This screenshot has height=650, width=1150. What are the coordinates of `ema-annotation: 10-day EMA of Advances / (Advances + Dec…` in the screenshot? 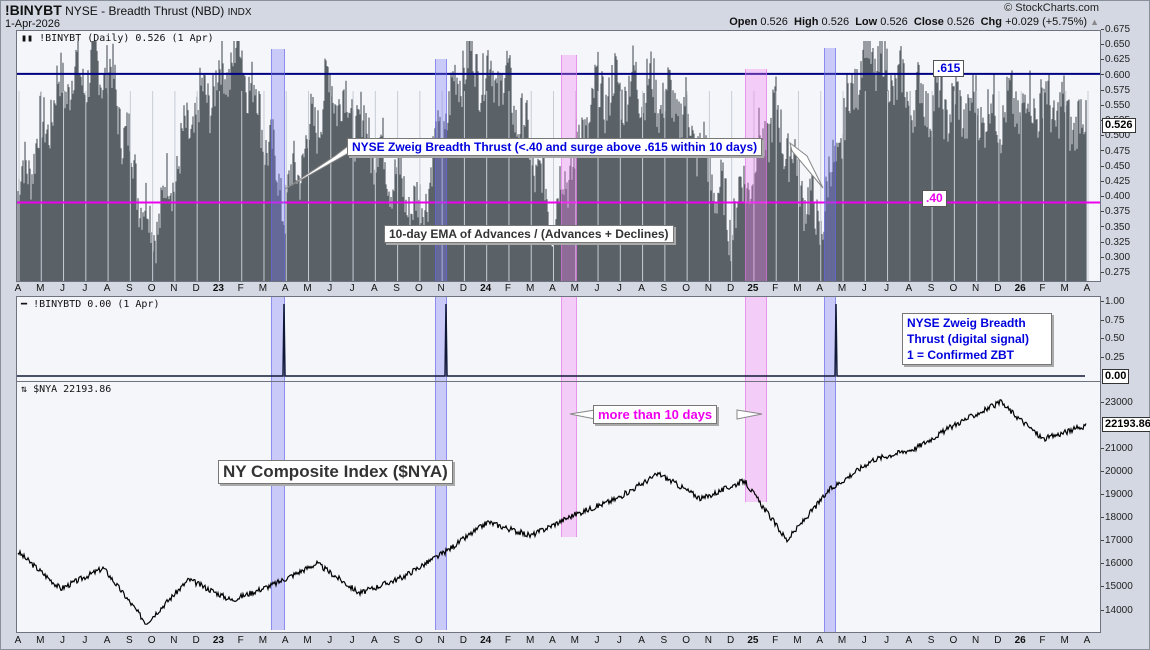 It's located at (529, 234).